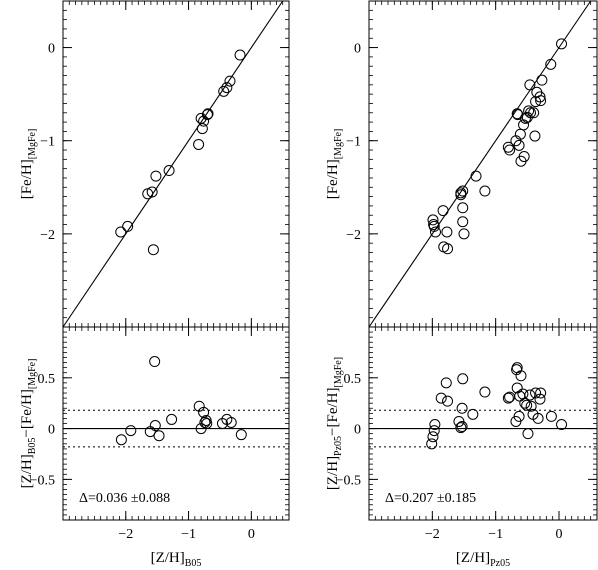  What do you see at coordinates (124, 498) in the screenshot?
I see `delta-annotation: Δ=0.036 ±0.088` at bounding box center [124, 498].